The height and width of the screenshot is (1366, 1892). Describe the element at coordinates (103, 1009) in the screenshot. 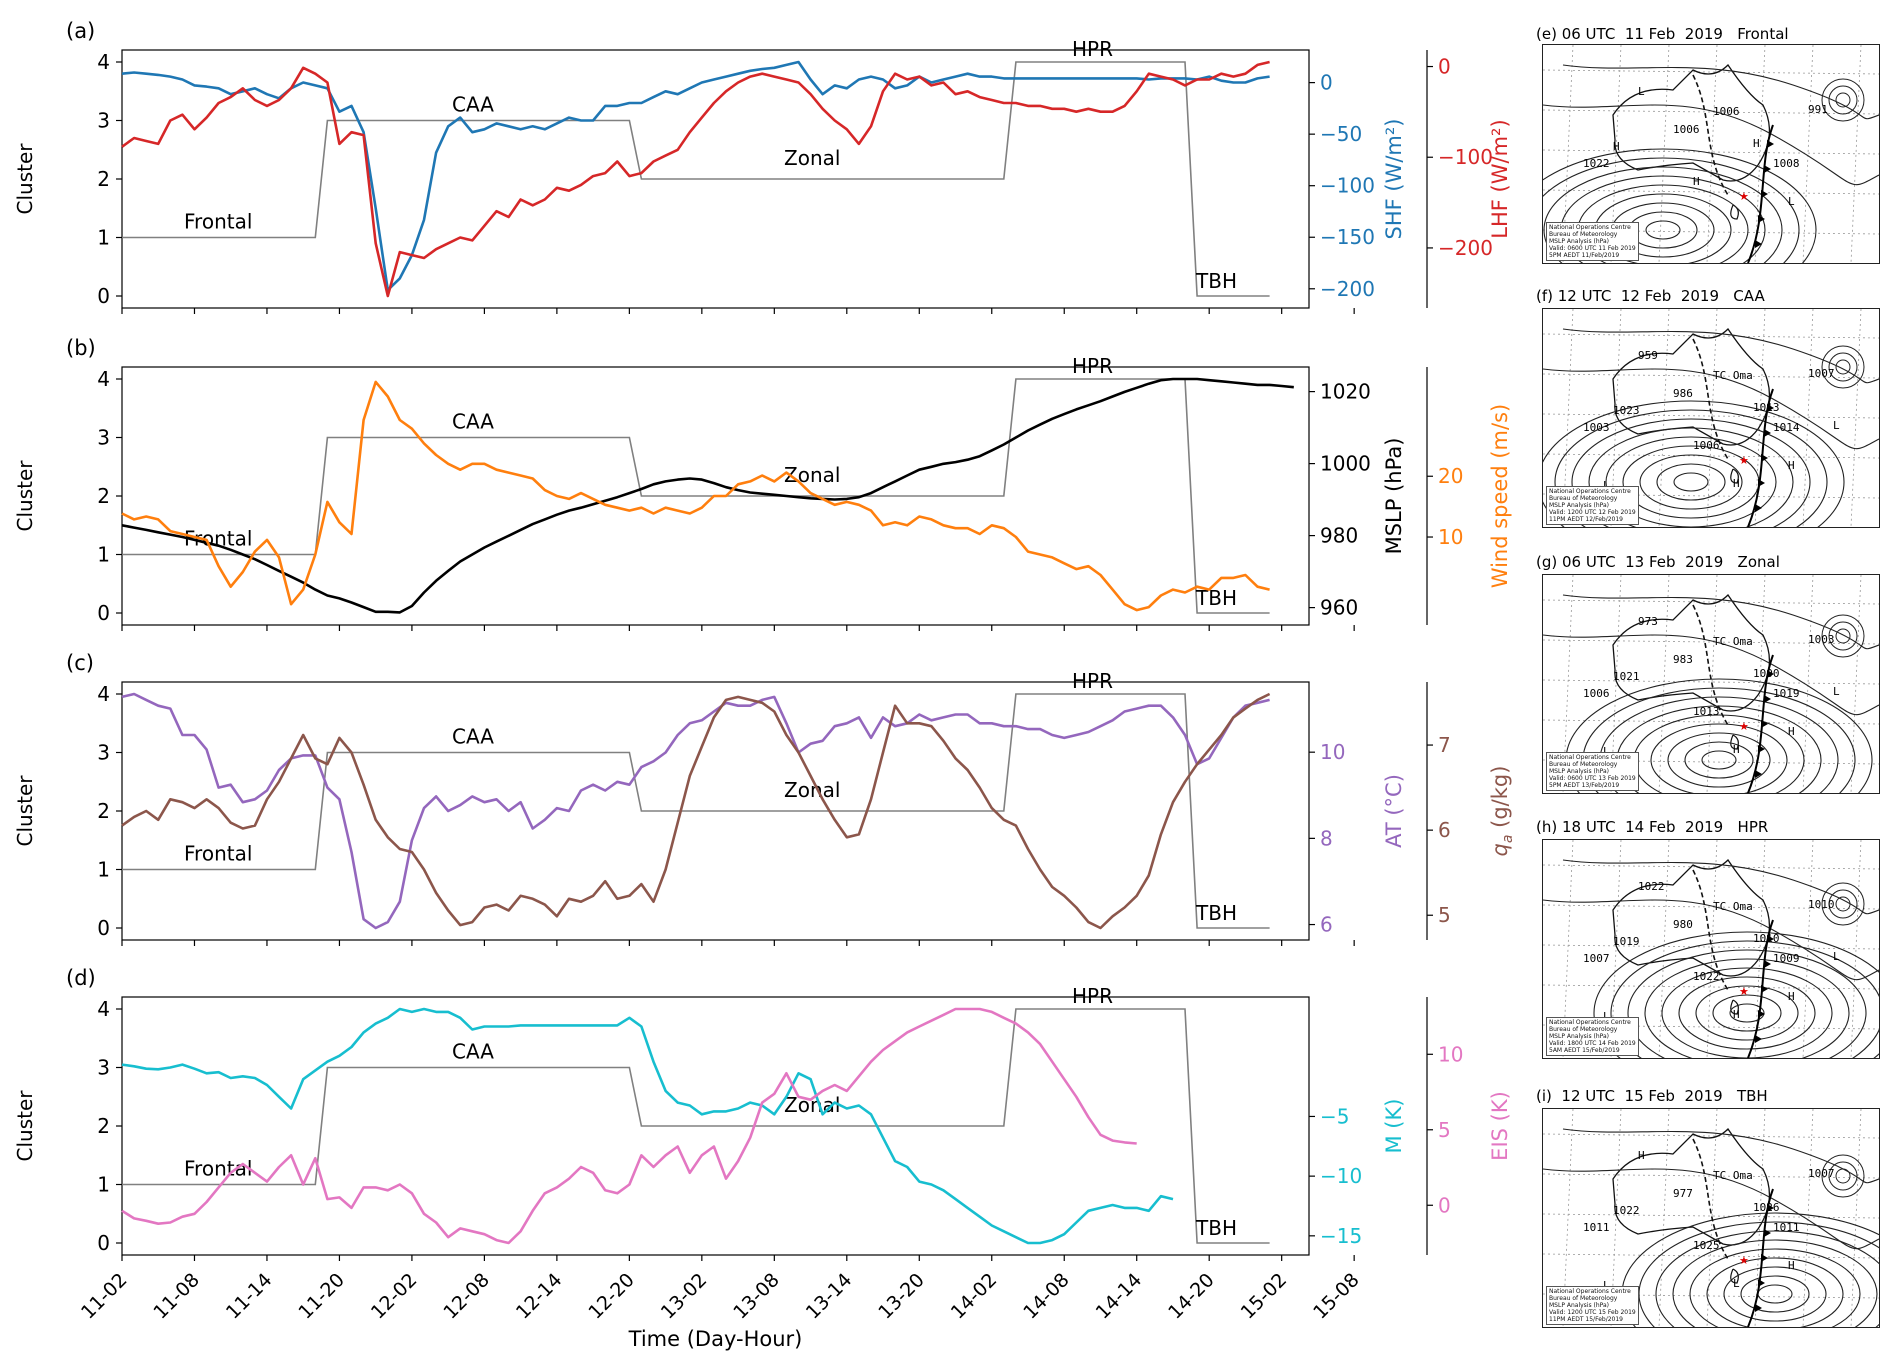

I see `cluster-tick-label: 4` at that location.